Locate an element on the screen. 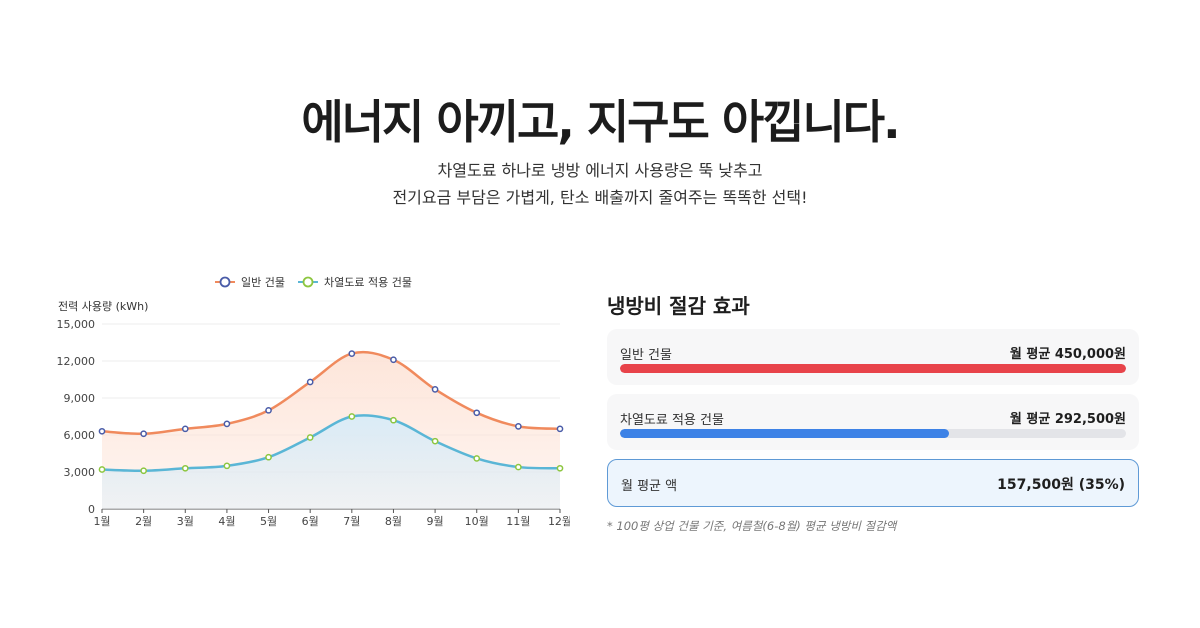 This screenshot has width=1200, height=628. x-tick-label: 4월 is located at coordinates (226, 521).